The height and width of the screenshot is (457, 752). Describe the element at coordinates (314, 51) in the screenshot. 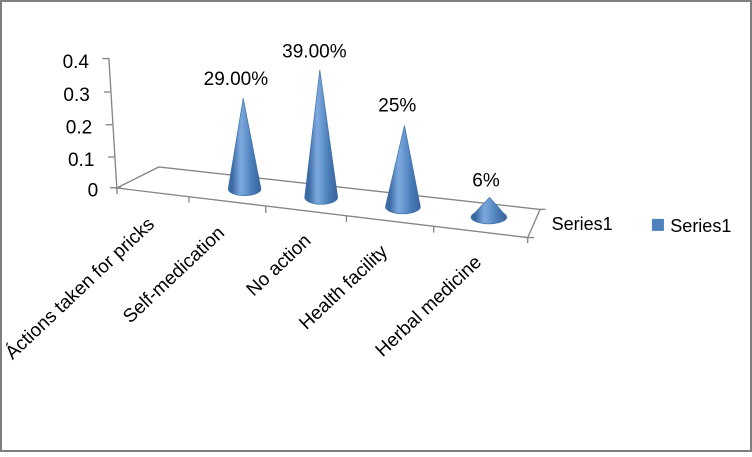

I see `svg-text: 39.00%` at that location.